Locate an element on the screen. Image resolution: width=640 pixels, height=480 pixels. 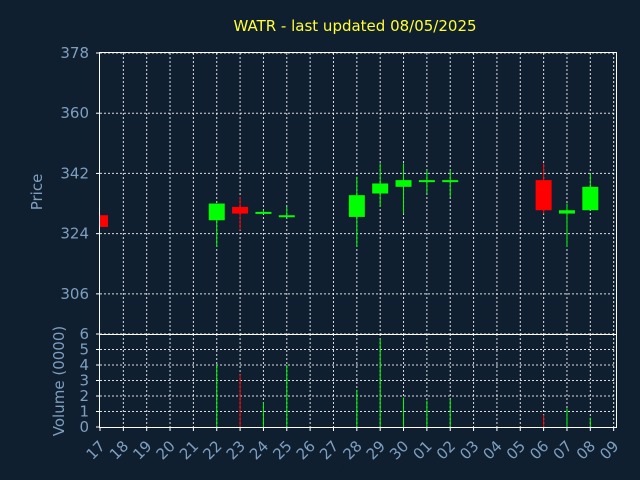
price-tick-label: 378 is located at coordinates (74, 53).